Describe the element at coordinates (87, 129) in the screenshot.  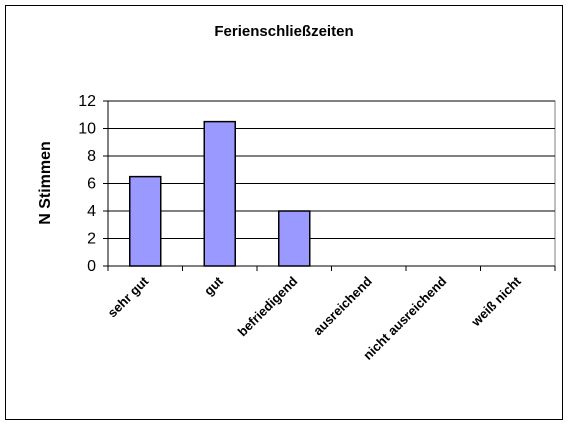
I see `y-tick-label: 10` at that location.